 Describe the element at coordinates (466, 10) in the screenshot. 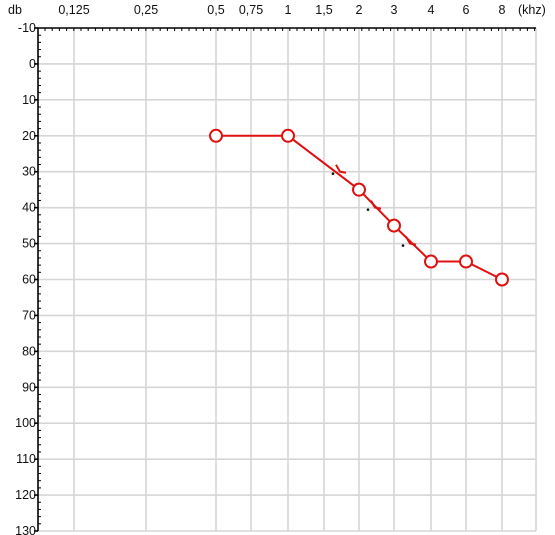

I see `x-tick-label: 6` at that location.